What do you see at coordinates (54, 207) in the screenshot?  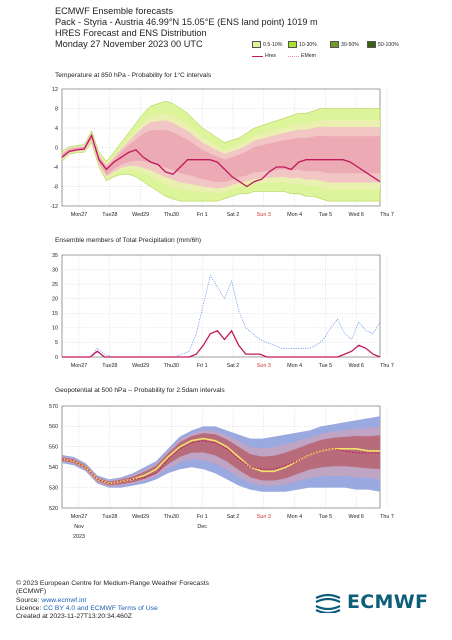 I see `temperature-ytick-label: -12` at bounding box center [54, 207].